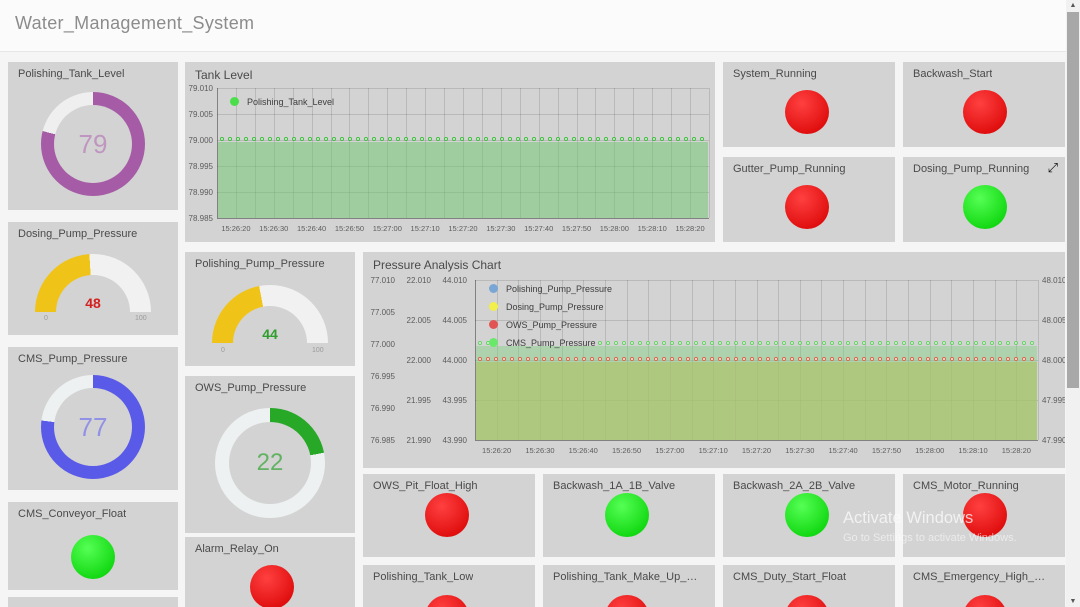  Describe the element at coordinates (93, 303) in the screenshot. I see `gauge-value: 48` at that location.